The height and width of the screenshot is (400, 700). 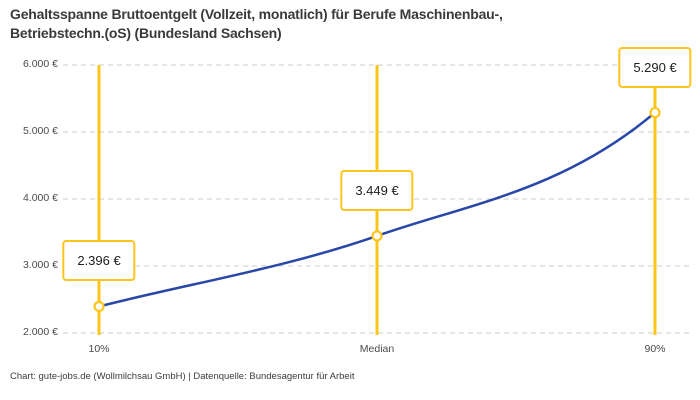 I want to click on value-label-box: 3.449 €, so click(x=377, y=190).